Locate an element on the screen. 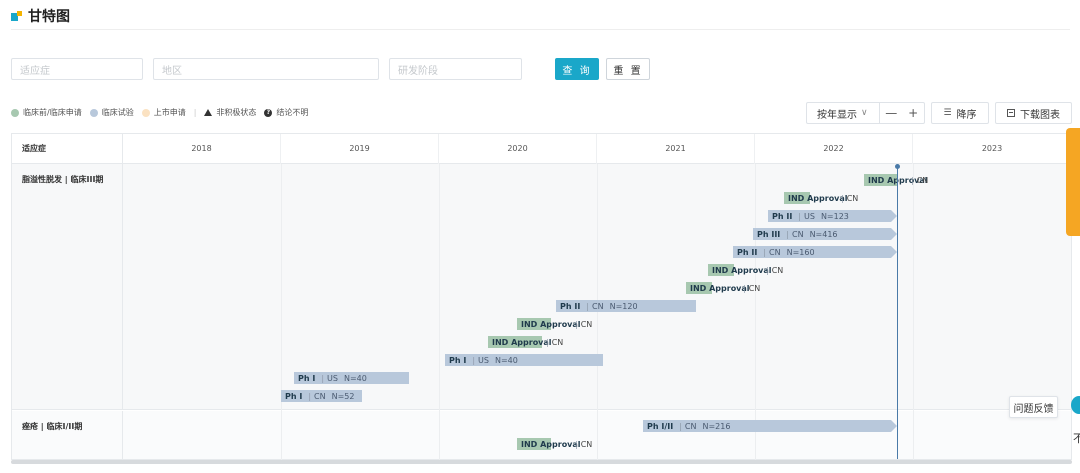 This screenshot has width=1080, height=473. view-mode-select: 按年显示 ∨ is located at coordinates (844, 113).